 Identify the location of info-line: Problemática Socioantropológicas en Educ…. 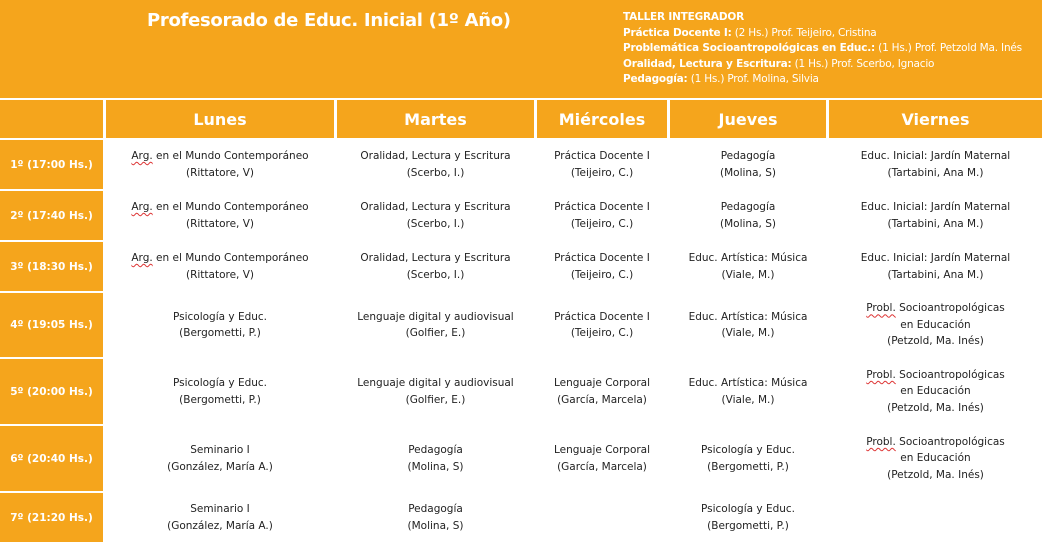
(822, 48).